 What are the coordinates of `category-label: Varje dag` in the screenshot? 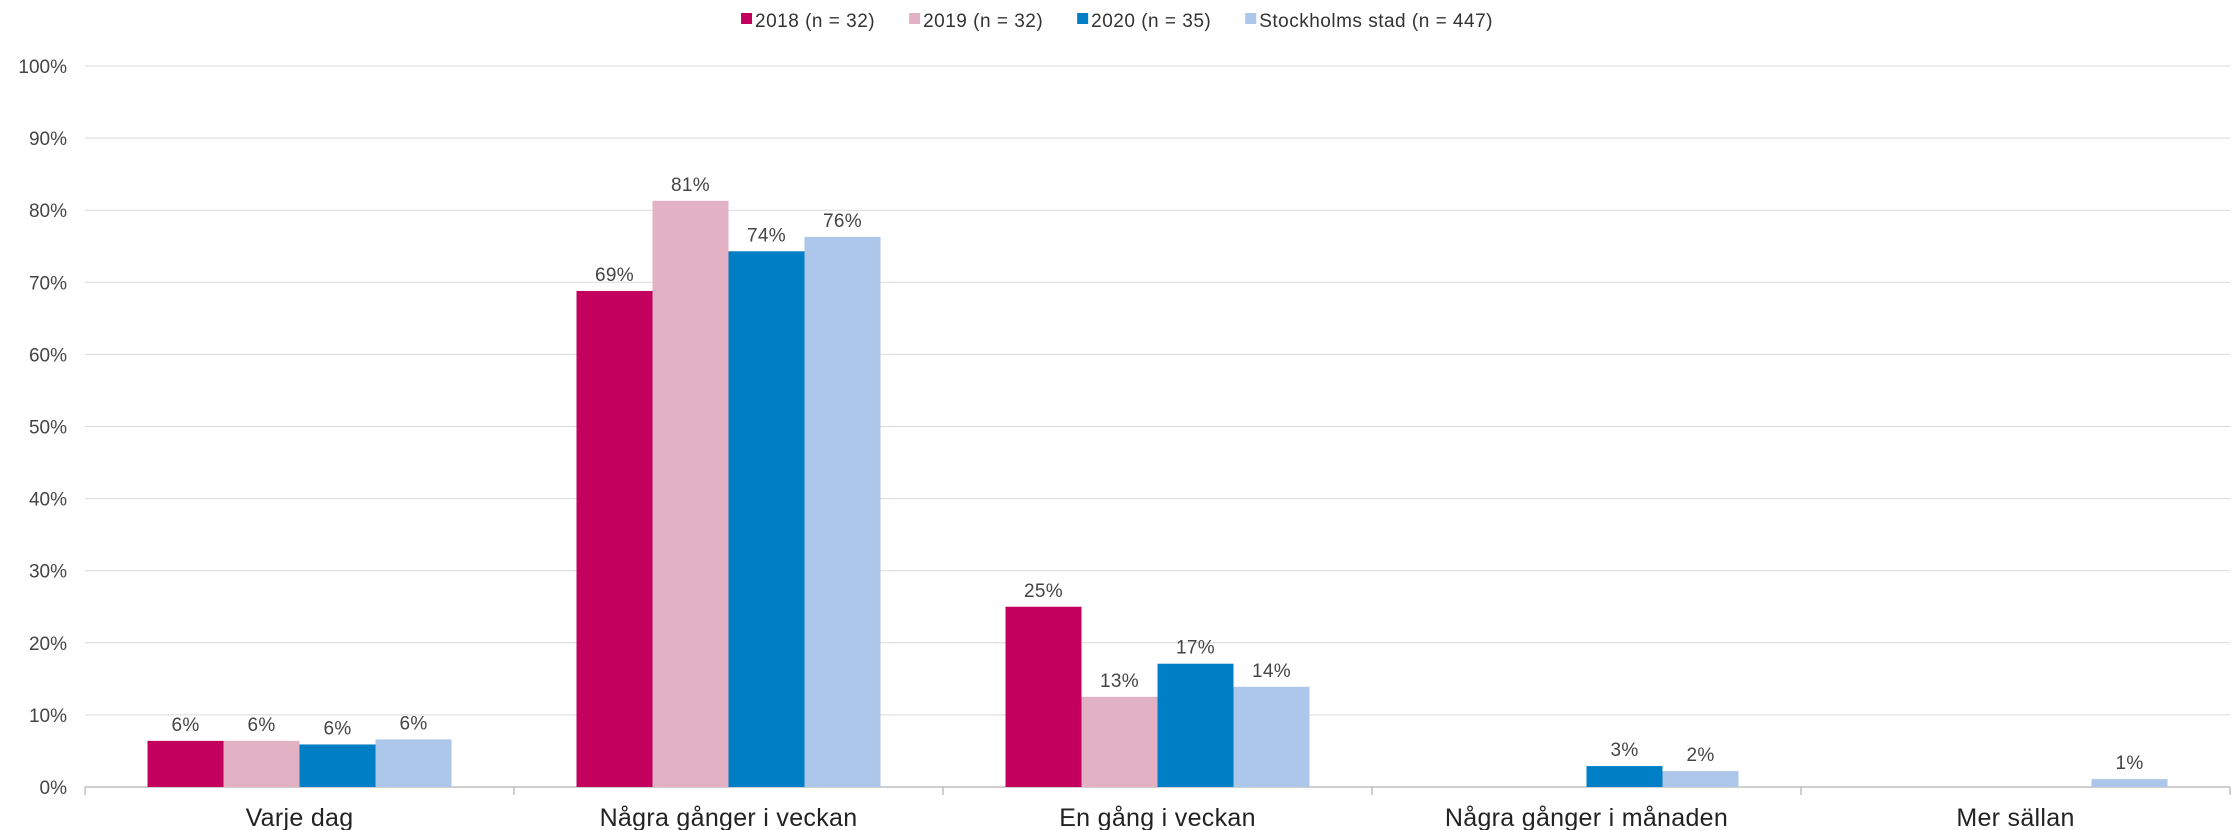 It's located at (300, 817).